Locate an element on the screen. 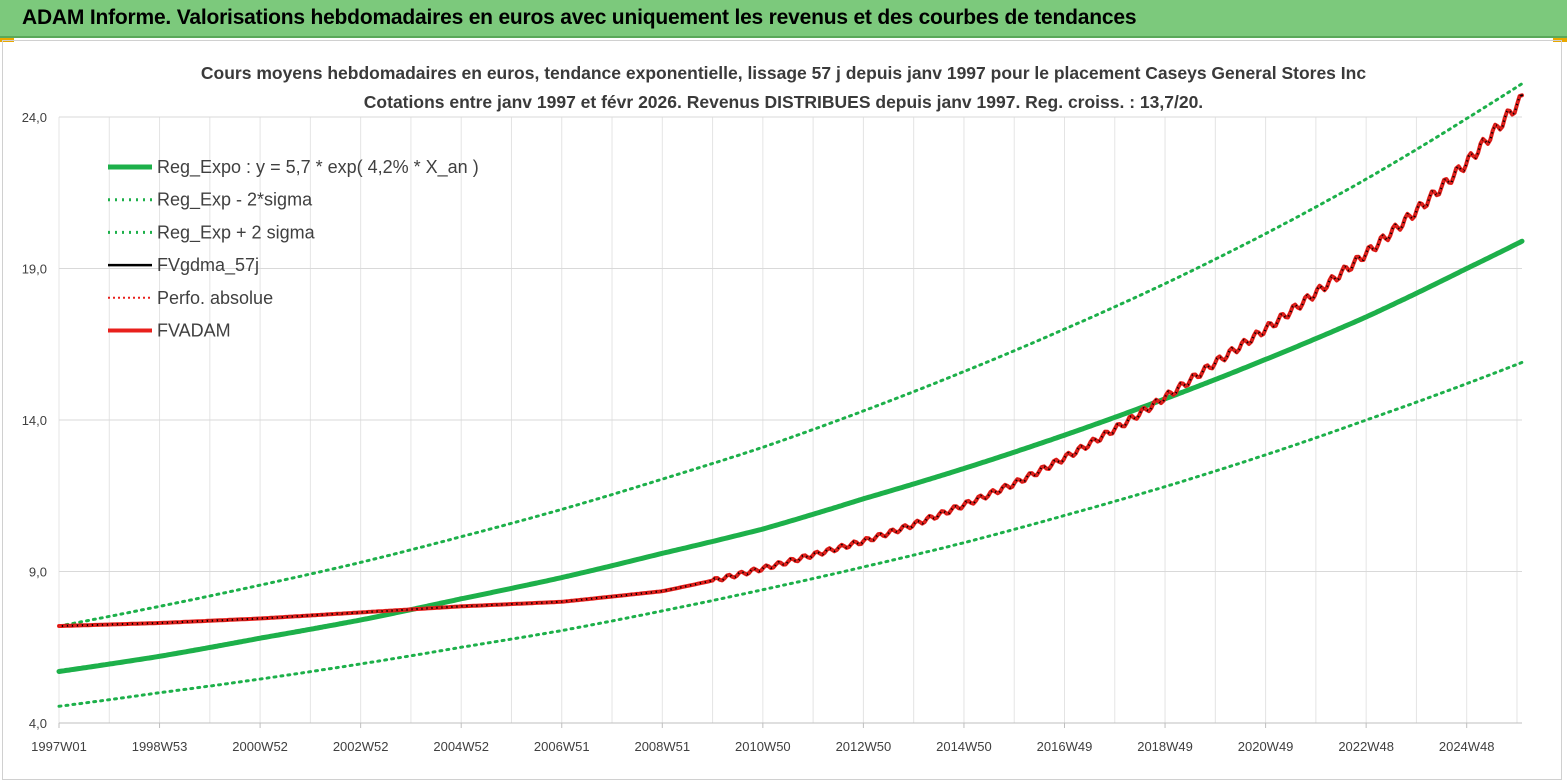 This screenshot has height=783, width=1567. x-tick-label: 2000W52 is located at coordinates (260, 746).